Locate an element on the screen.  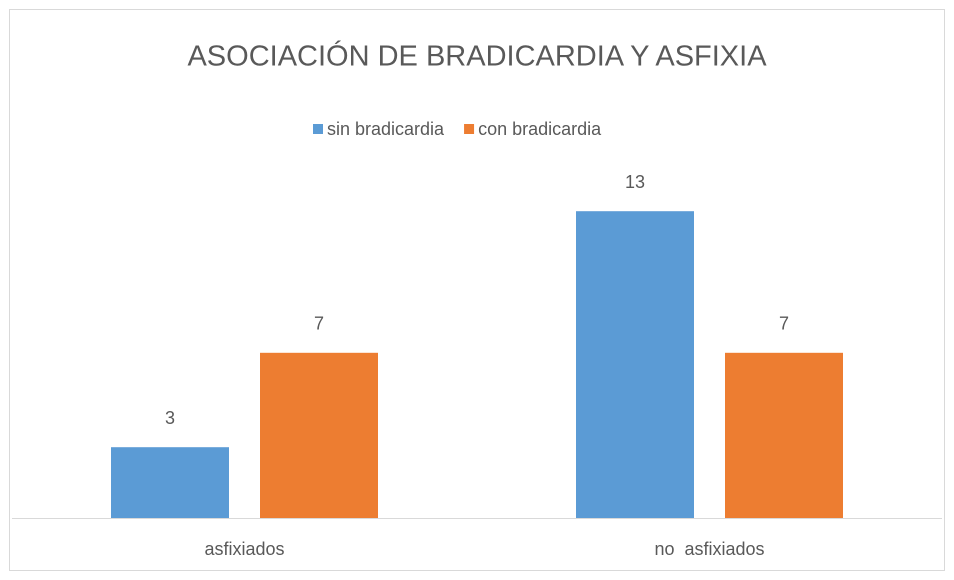
x-tick-label: no asfixiados is located at coordinates (709, 549).